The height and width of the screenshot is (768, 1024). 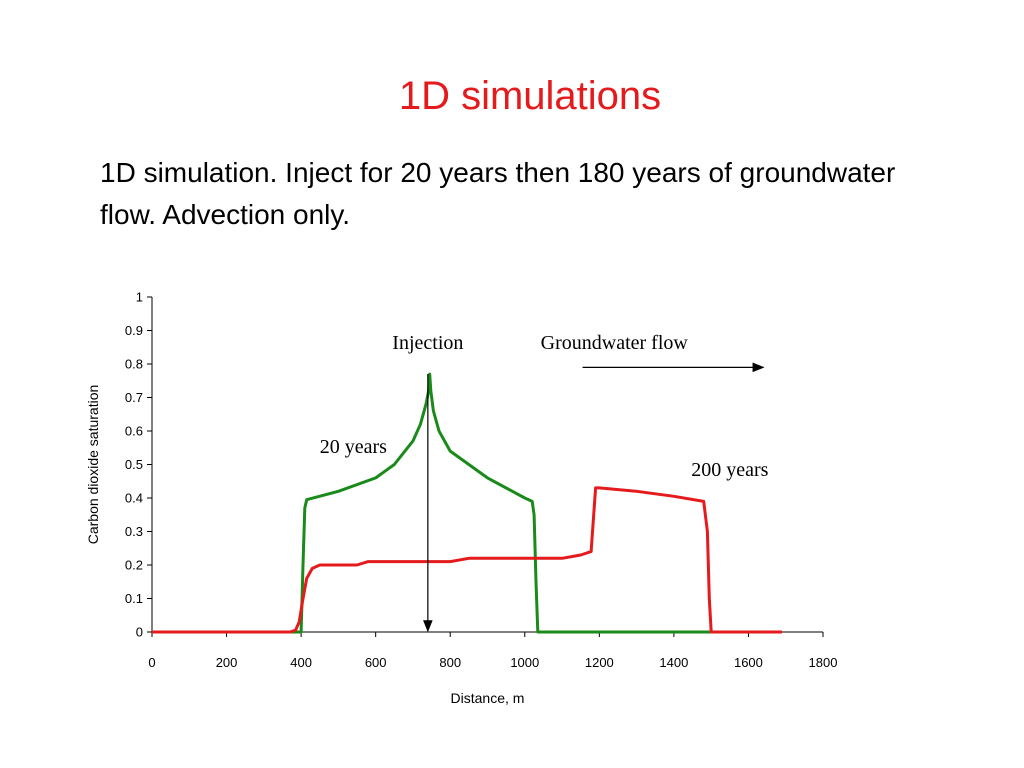 I want to click on y-tick-label: 0.8, so click(x=134, y=364).